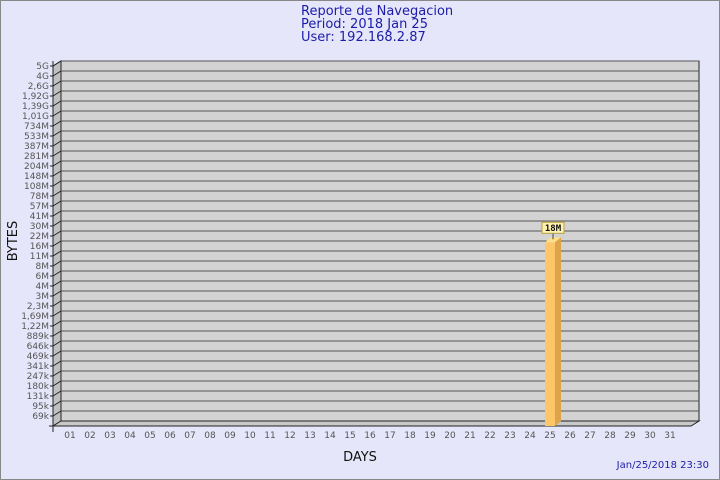 Image resolution: width=720 pixels, height=480 pixels. I want to click on y-tick-label: 41M, so click(39, 217).